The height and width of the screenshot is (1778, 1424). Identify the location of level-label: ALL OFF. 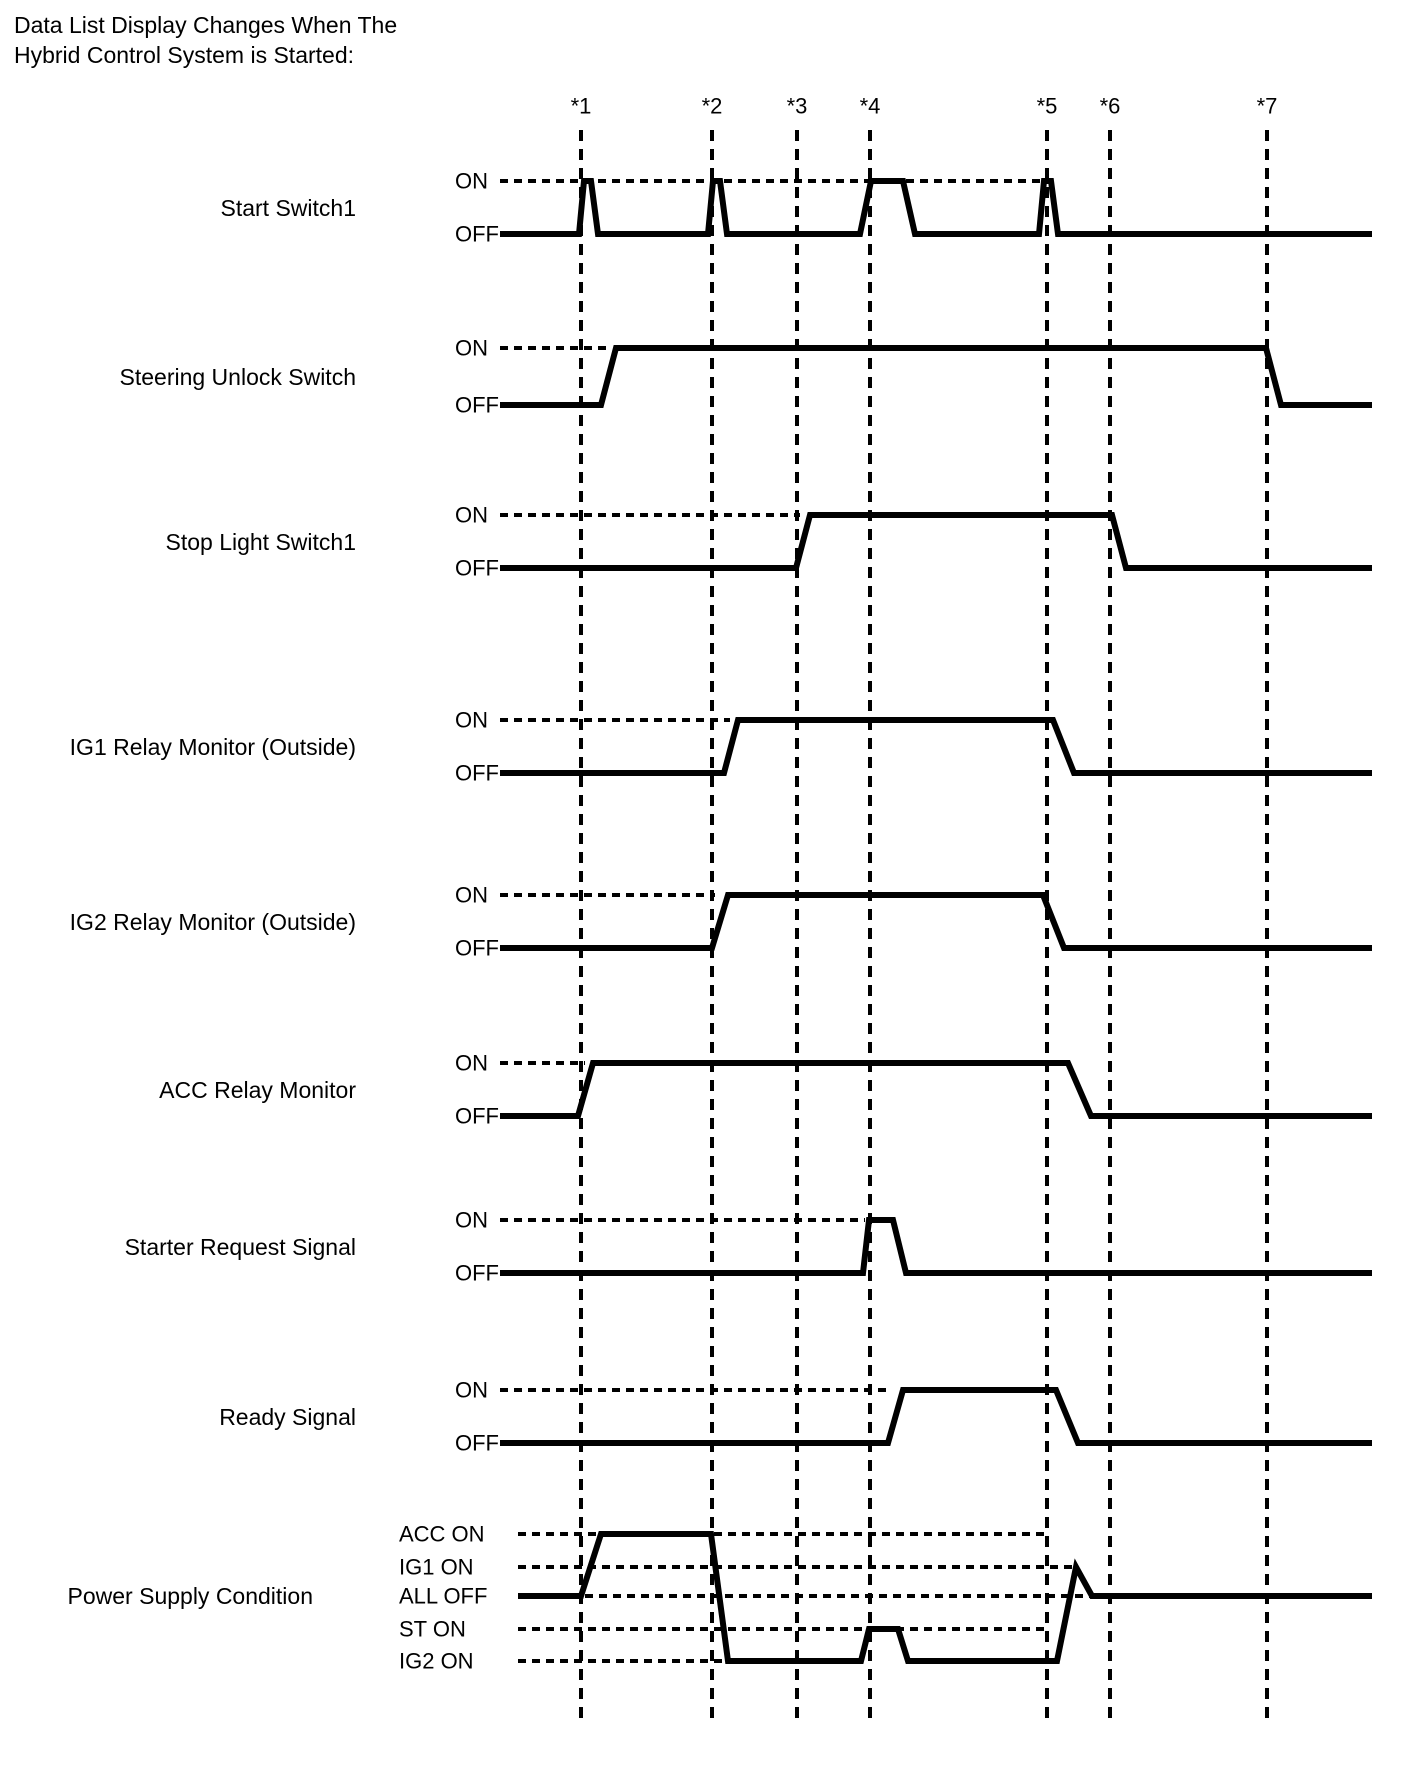
(443, 1596).